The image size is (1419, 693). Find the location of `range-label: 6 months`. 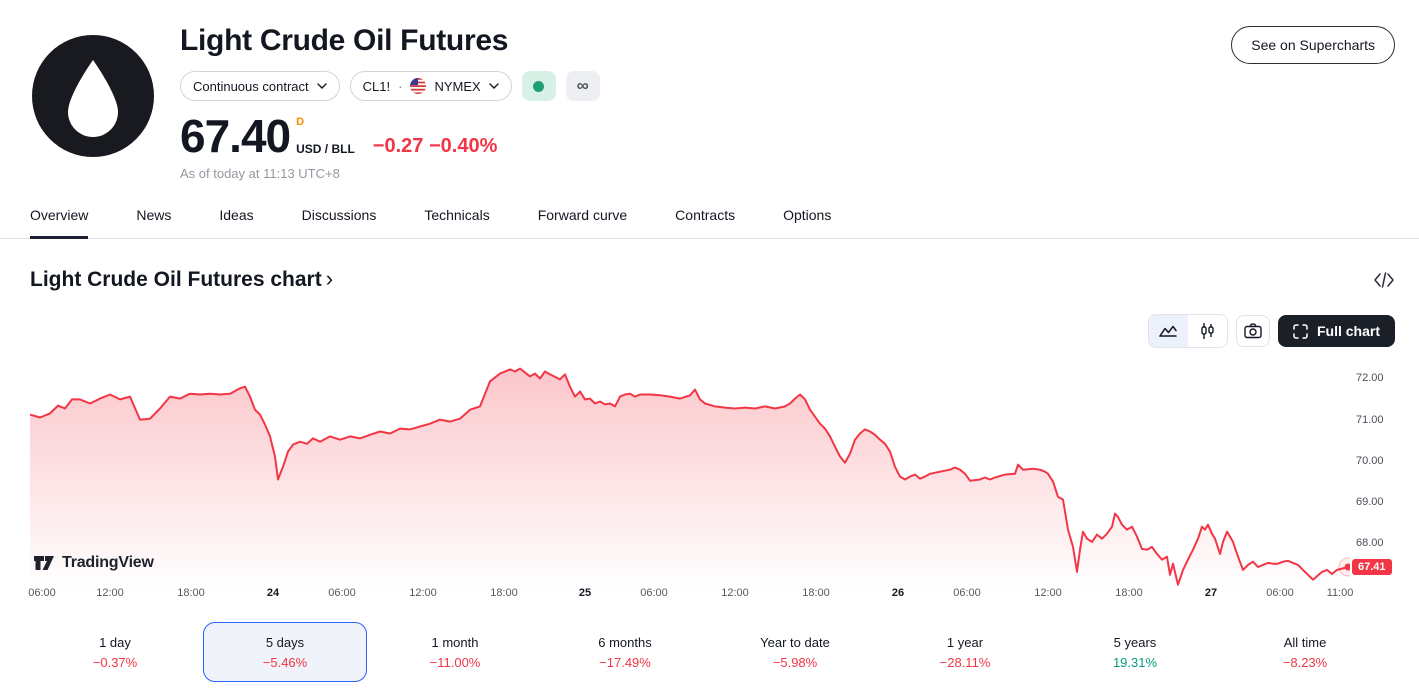

range-label: 6 months is located at coordinates (625, 642).